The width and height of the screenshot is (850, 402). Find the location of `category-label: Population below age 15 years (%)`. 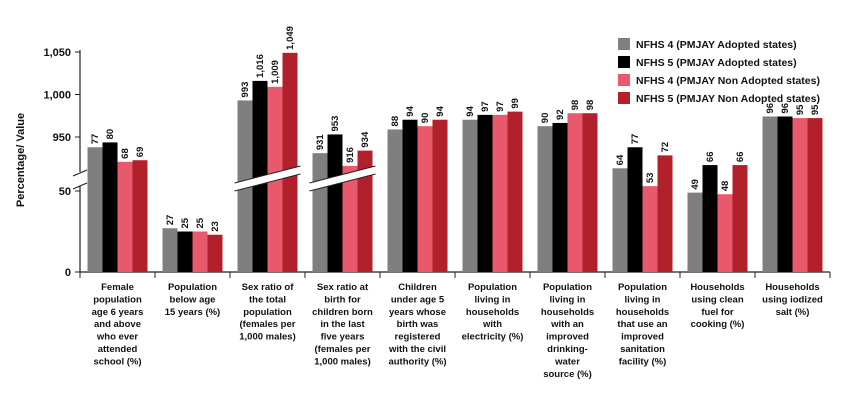

category-label: Population below age 15 years (%) is located at coordinates (192, 300).